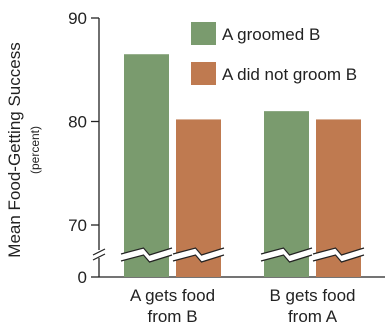 The height and width of the screenshot is (336, 391). I want to click on y-ticks: 0 70 80 90, so click(83, 148).